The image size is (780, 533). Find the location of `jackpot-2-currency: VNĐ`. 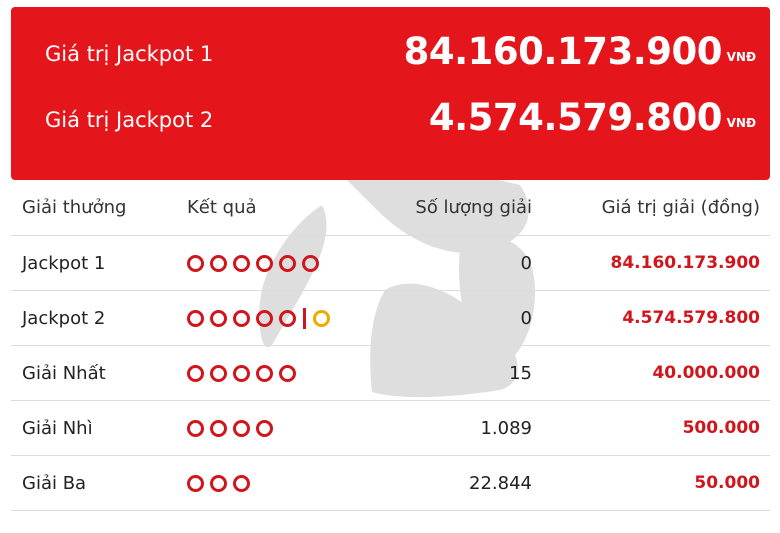

jackpot-2-currency: VNĐ is located at coordinates (741, 123).